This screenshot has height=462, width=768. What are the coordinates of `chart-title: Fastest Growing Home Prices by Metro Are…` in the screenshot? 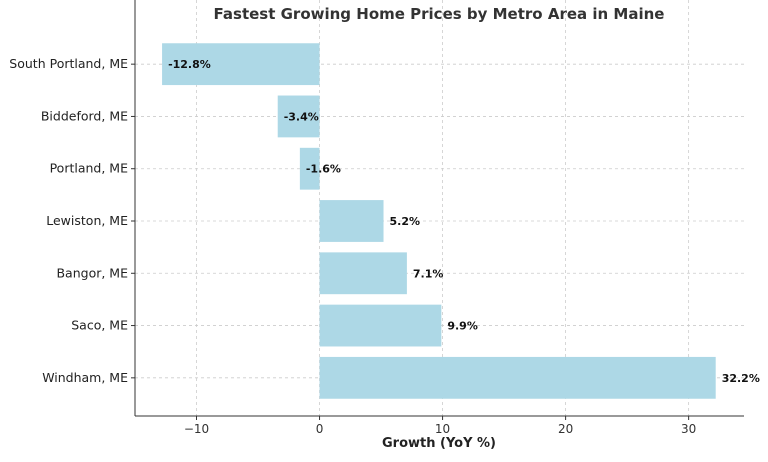 It's located at (439, 14).